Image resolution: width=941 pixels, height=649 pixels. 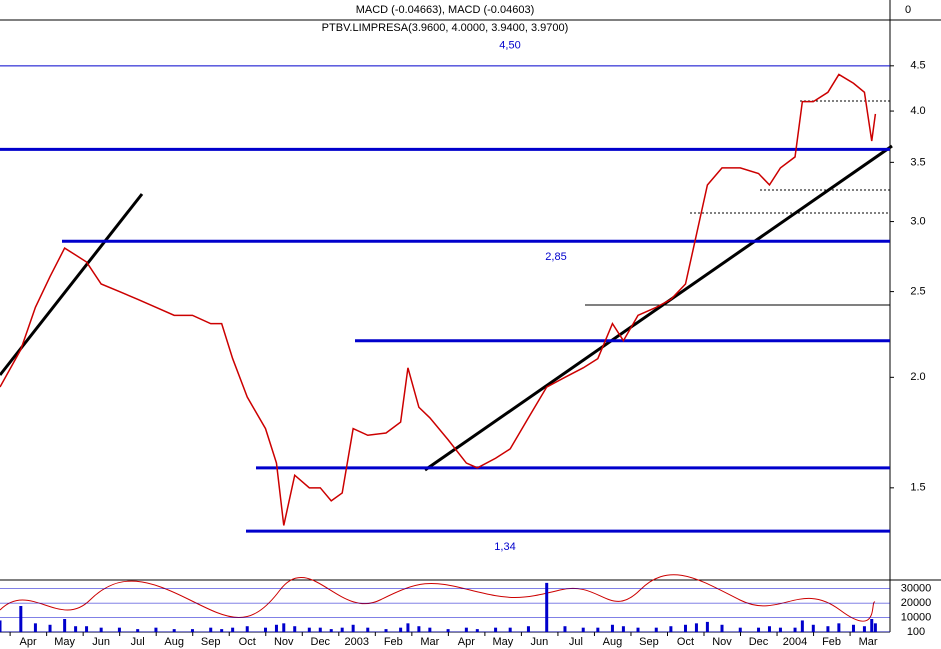 I want to click on level-label: 4,50, so click(x=509, y=46).